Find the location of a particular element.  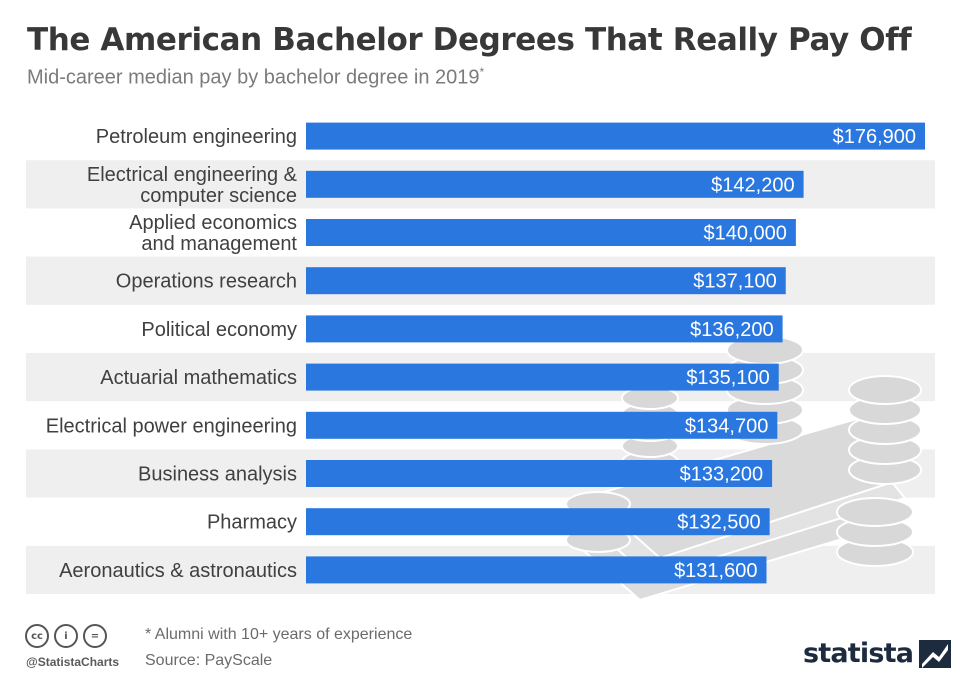

value-label: $134,700 is located at coordinates (726, 426).